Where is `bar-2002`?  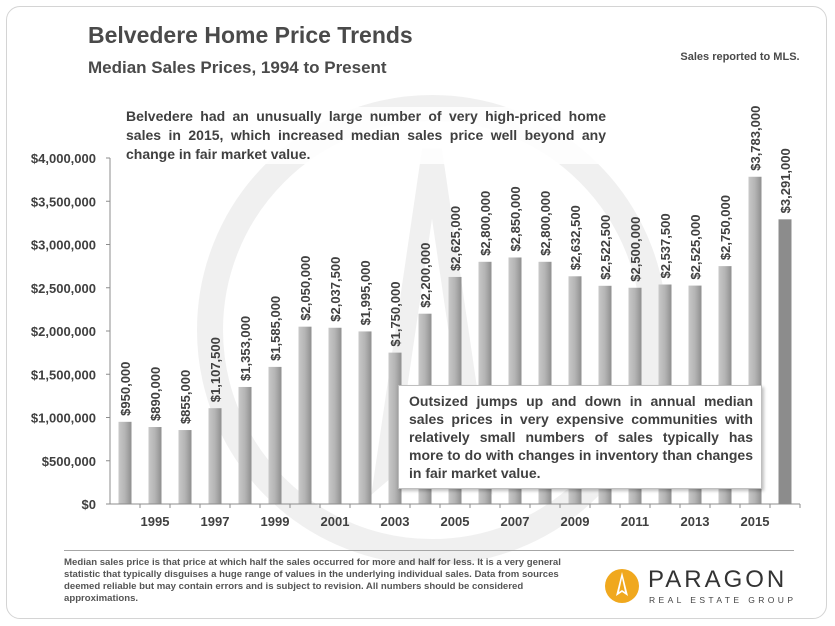 bar-2002 is located at coordinates (365, 417).